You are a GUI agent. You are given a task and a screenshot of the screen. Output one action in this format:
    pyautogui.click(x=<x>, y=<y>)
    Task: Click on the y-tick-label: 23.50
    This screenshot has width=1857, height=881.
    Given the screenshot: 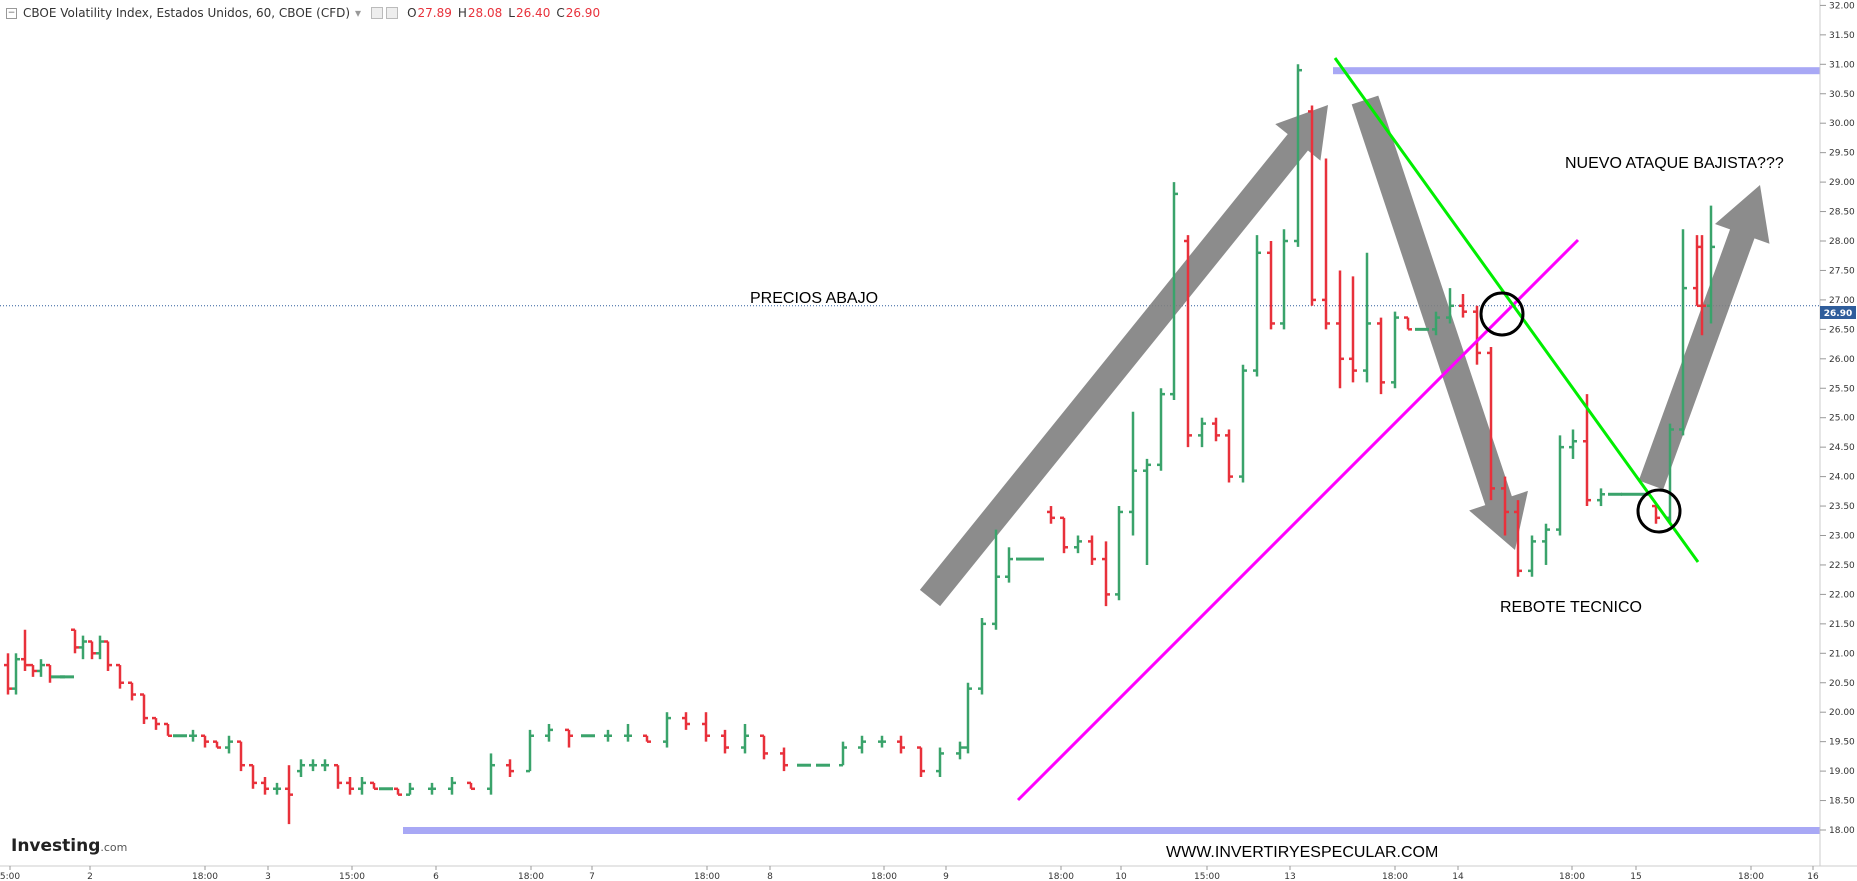 What is the action you would take?
    pyautogui.click(x=1842, y=507)
    